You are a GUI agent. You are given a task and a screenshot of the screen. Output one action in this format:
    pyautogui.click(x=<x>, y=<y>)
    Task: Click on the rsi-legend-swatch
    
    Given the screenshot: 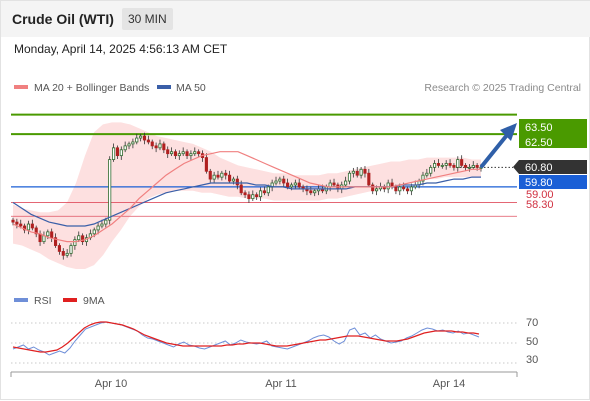 What is the action you would take?
    pyautogui.click(x=21, y=300)
    